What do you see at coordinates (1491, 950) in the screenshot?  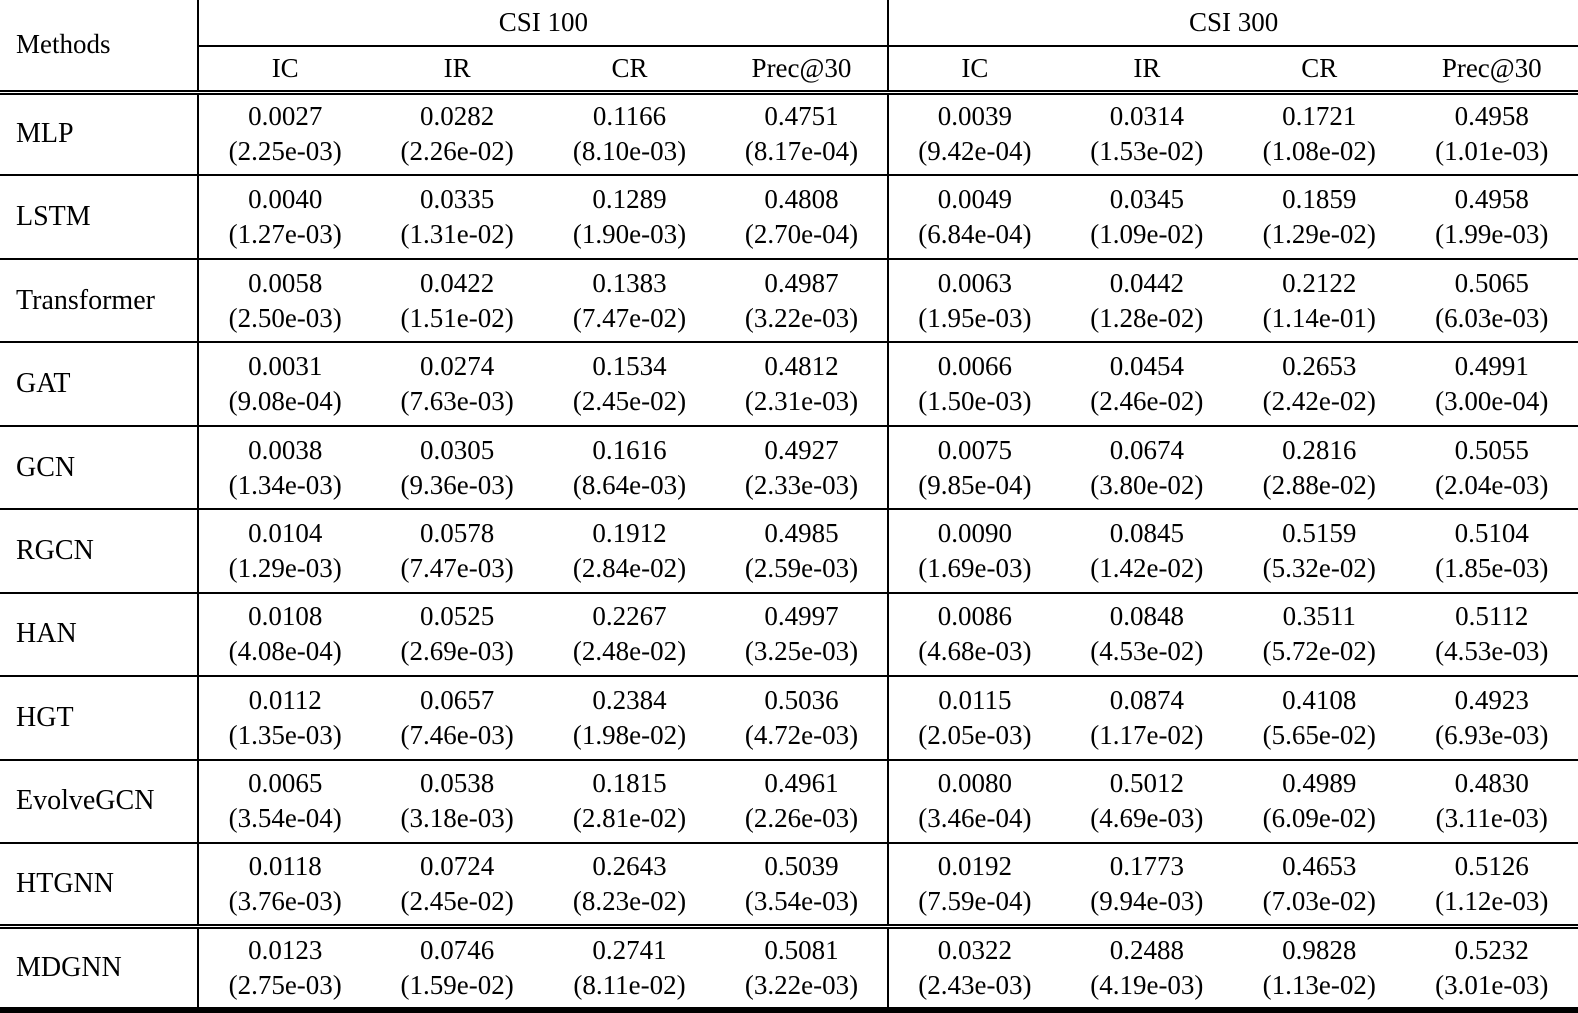 I see `metric-value: 0.5232` at bounding box center [1491, 950].